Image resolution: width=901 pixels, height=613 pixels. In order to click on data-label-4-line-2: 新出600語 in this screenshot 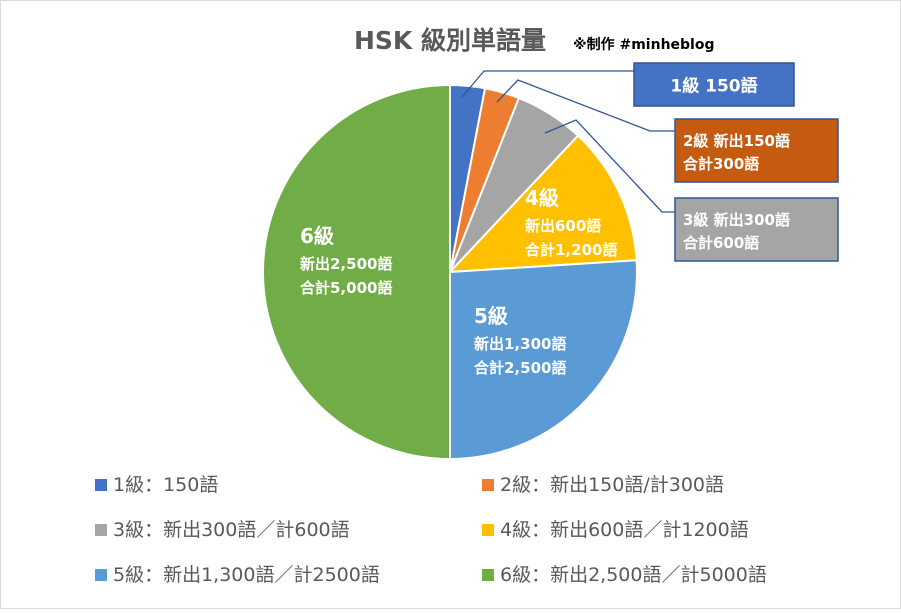, I will do `click(563, 226)`.